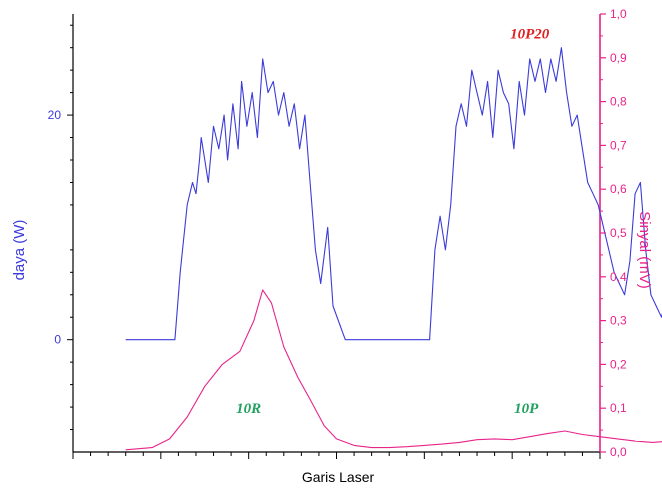 Image resolution: width=662 pixels, height=492 pixels. What do you see at coordinates (530, 35) in the screenshot?
I see `annotation-label: 10P20` at bounding box center [530, 35].